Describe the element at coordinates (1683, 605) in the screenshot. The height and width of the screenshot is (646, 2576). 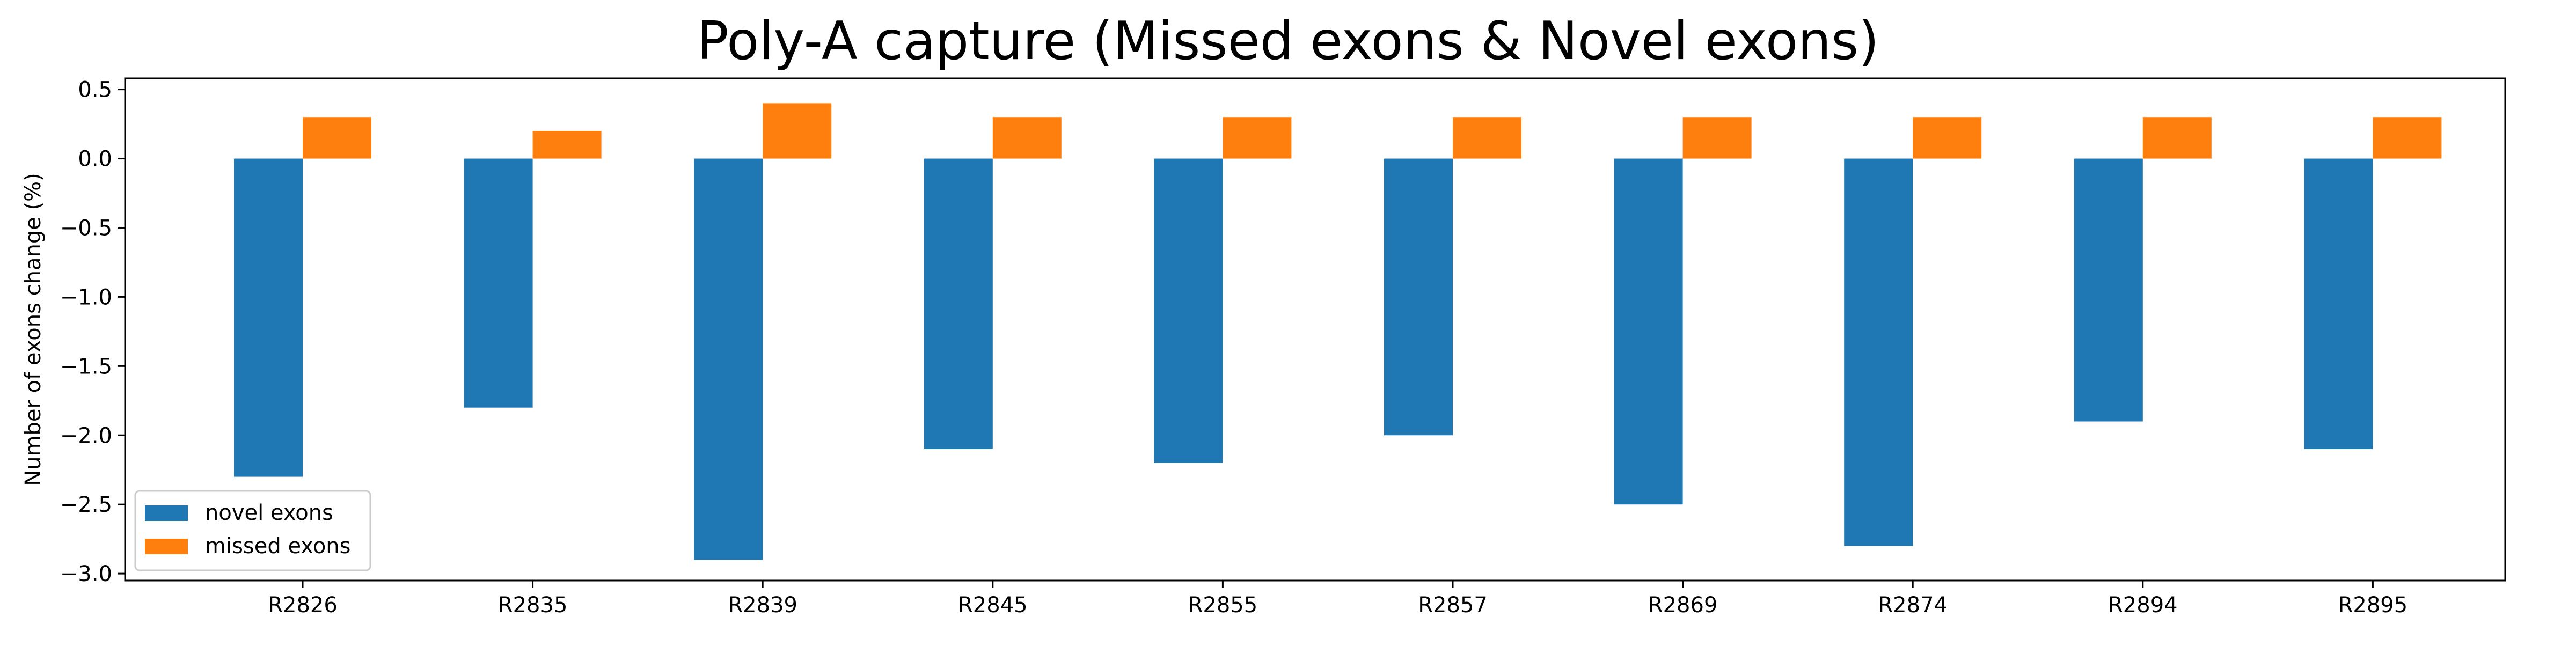
I see `x-tick-label-r2869: R2869` at that location.